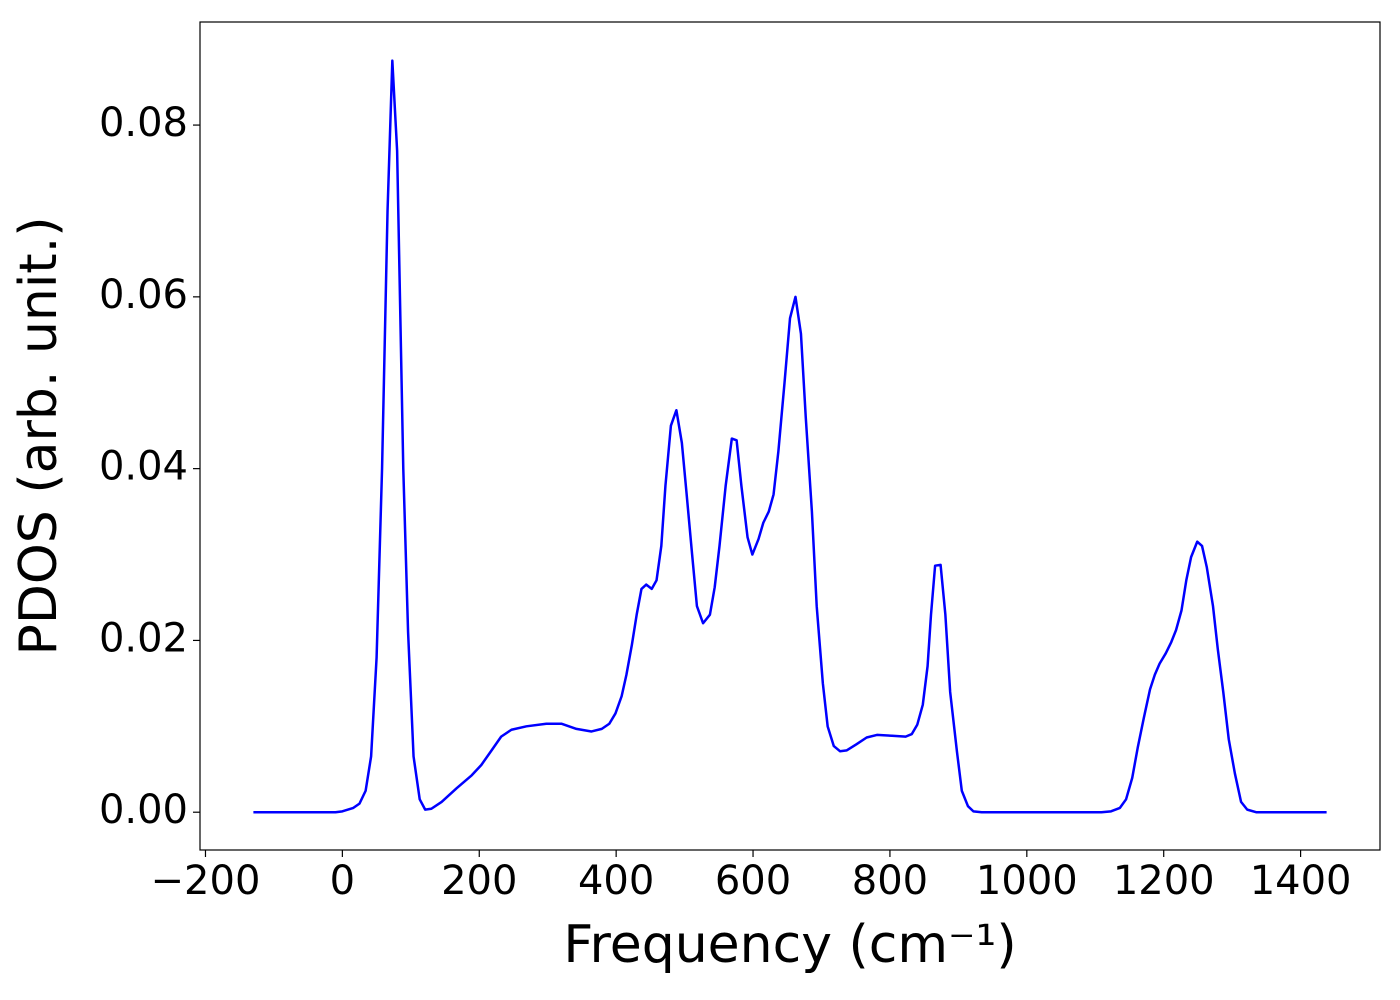 The image size is (1400, 1000). I want to click on x-tick-label: −200, so click(206, 881).